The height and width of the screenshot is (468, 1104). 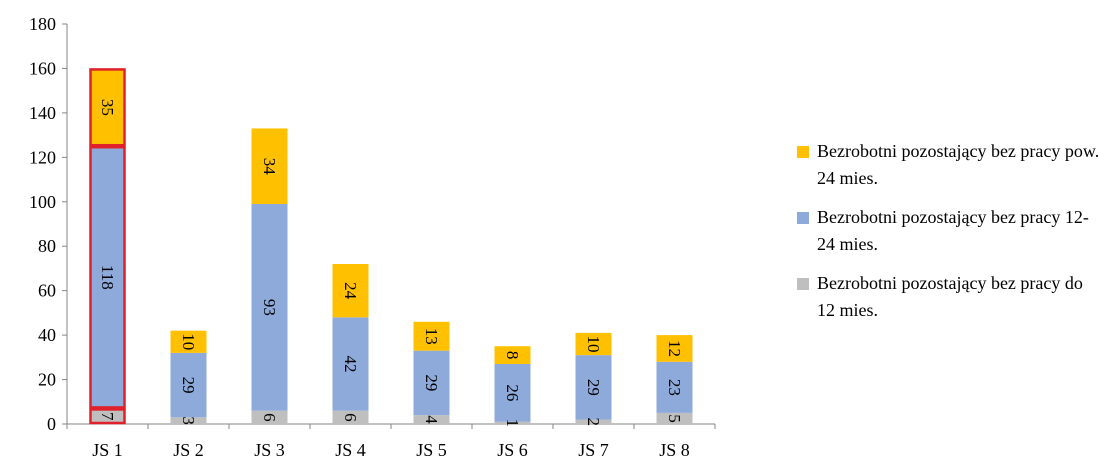 I want to click on y-tick-label: 40, so click(x=47, y=335).